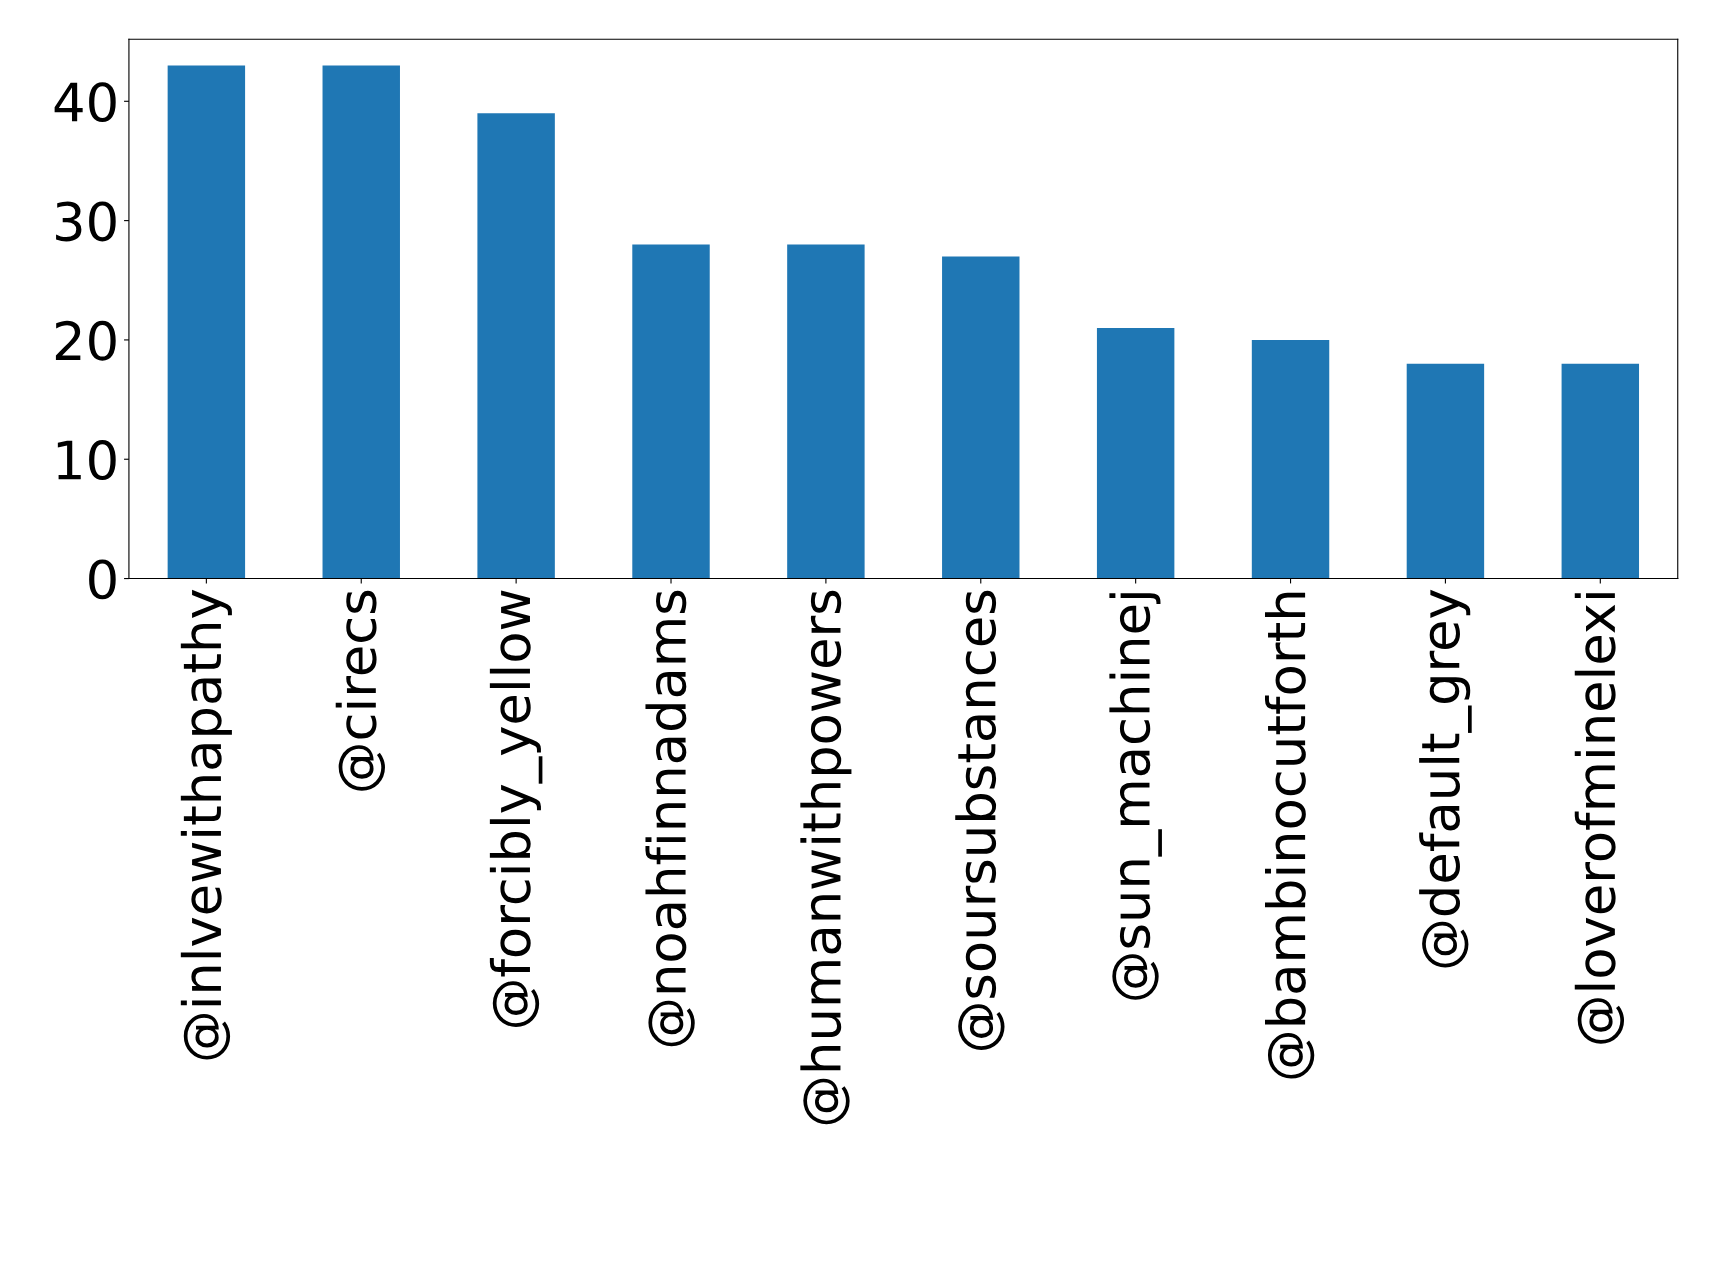 This screenshot has height=1266, width=1719. What do you see at coordinates (980, 820) in the screenshot?
I see `x-tick-label: @soursubstances` at bounding box center [980, 820].